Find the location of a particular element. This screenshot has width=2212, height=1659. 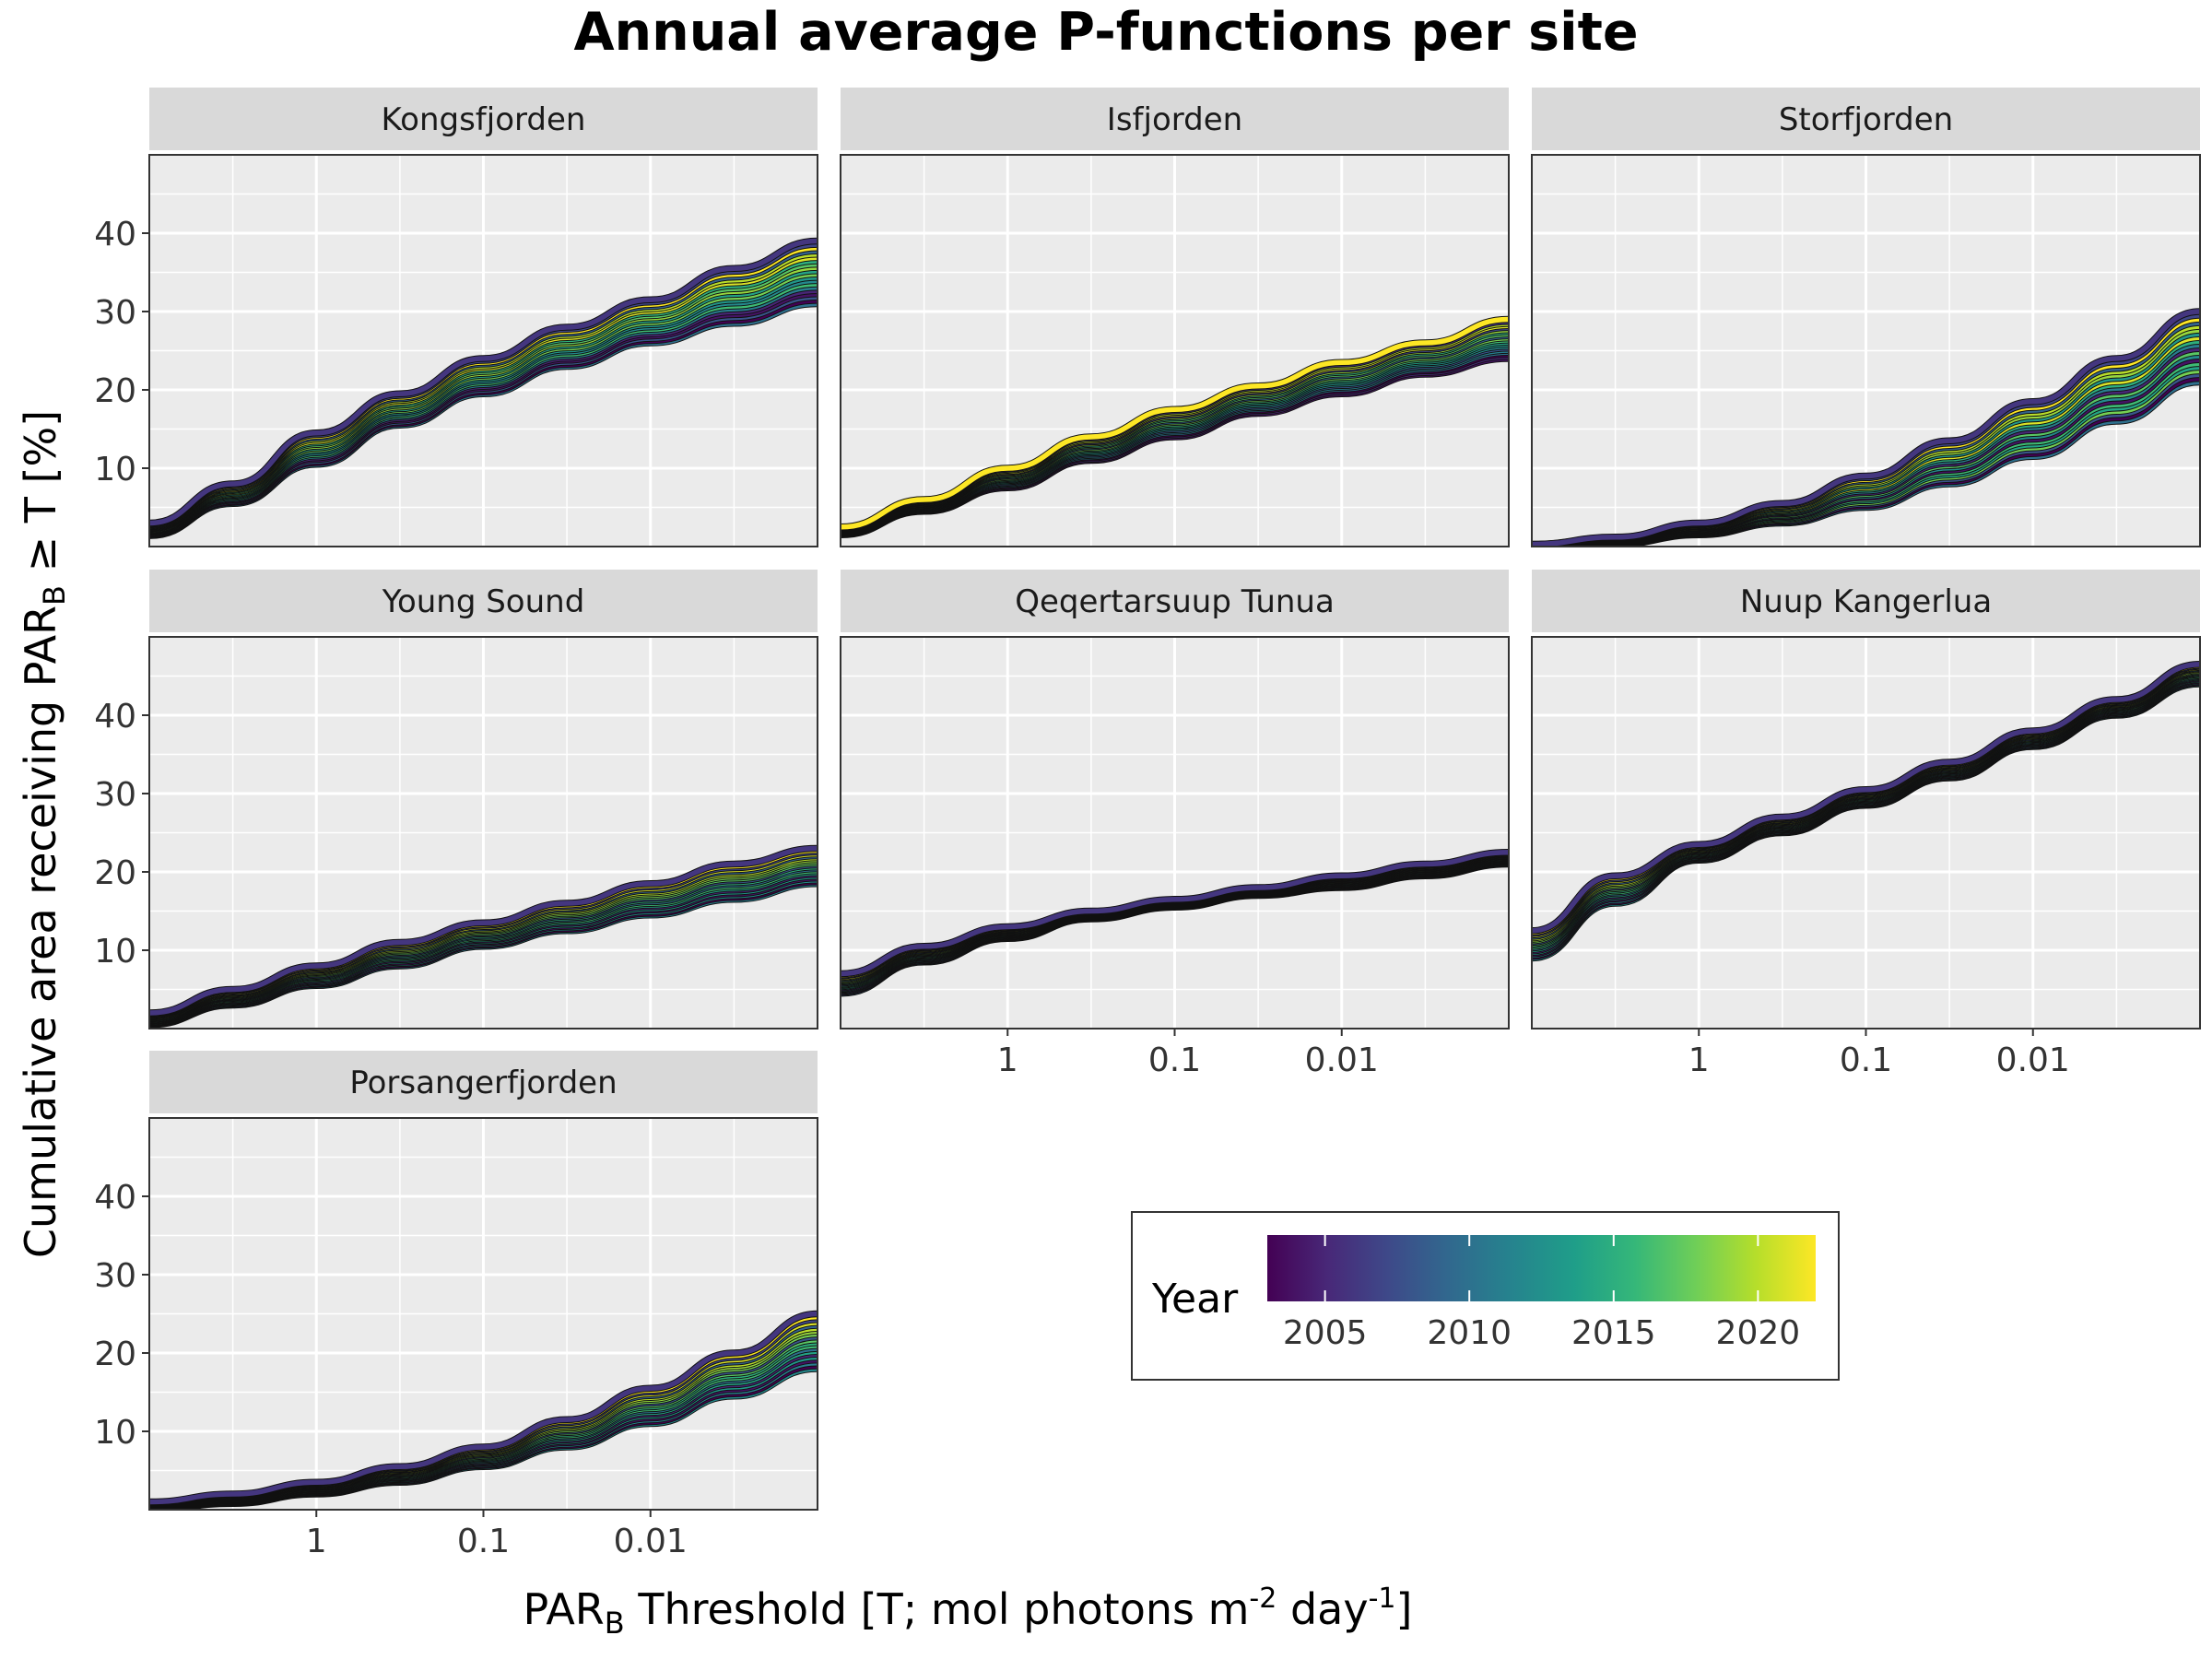

year-legend: Year 2005 2010 2015 2020 is located at coordinates (1485, 1296).